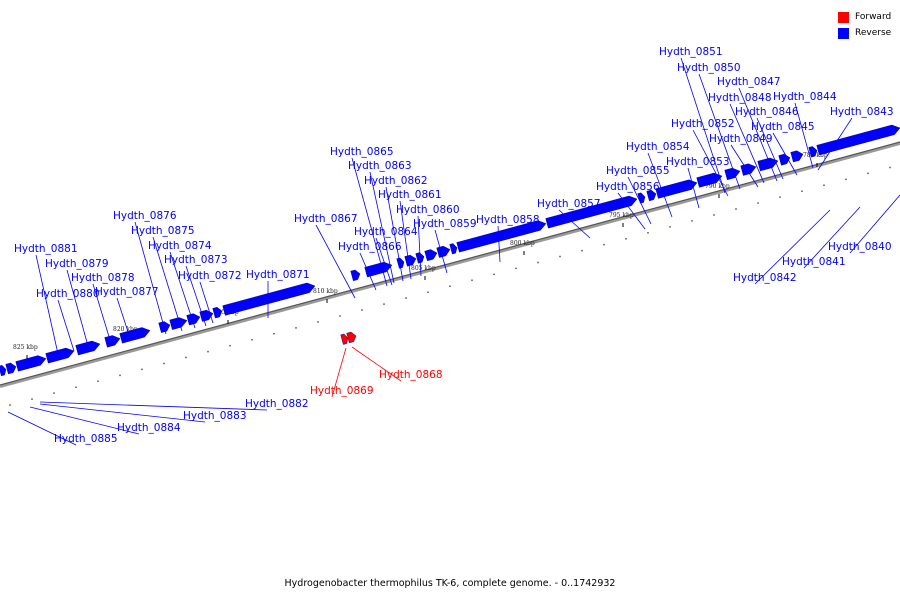 This screenshot has height=600, width=900. Describe the element at coordinates (46, 249) in the screenshot. I see `gene-label: Hydth_0881` at that location.